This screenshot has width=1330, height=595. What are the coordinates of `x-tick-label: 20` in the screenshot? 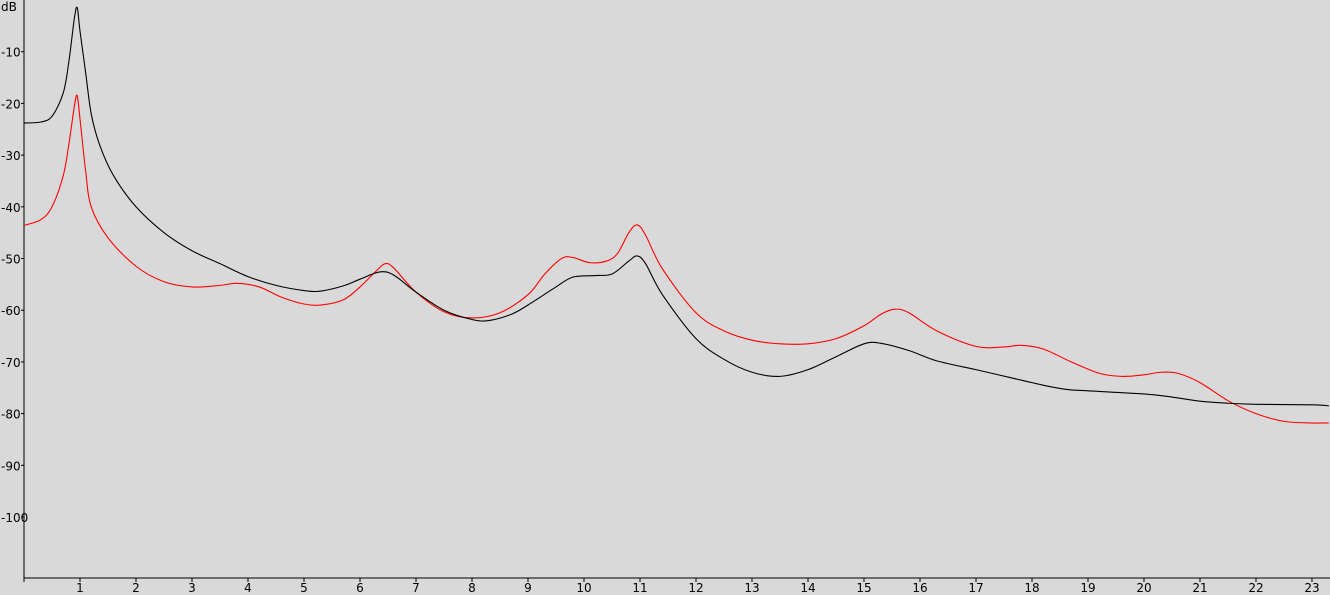 It's located at (1143, 588).